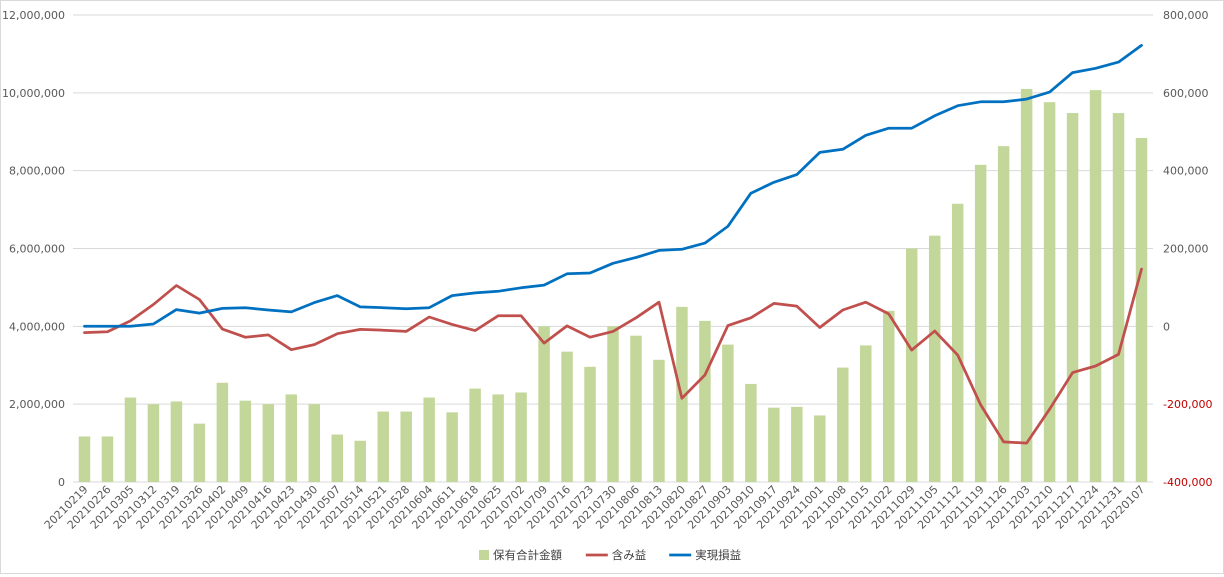 Image resolution: width=1224 pixels, height=577 pixels. I want to click on right-tick-label: 800,000, so click(1186, 15).